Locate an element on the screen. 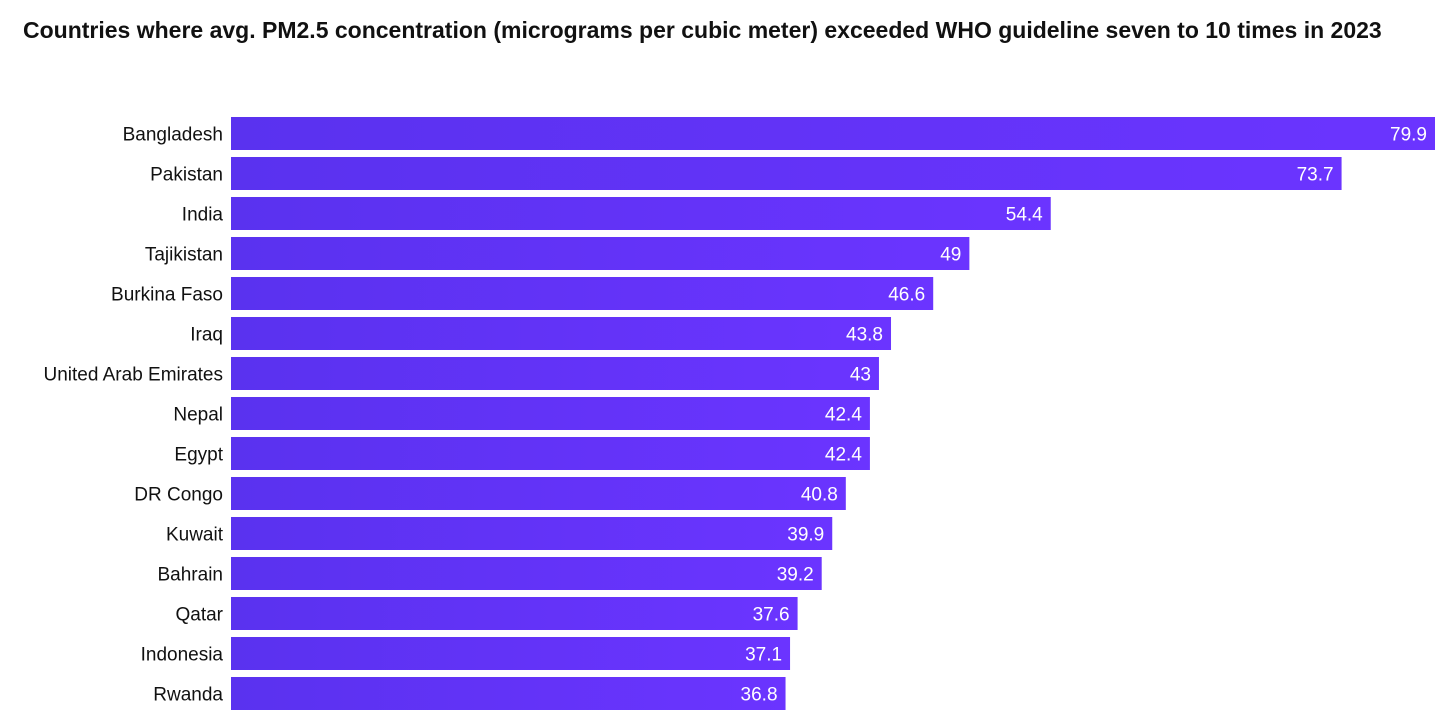 The width and height of the screenshot is (1454, 727). category-label-india: India is located at coordinates (203, 215).